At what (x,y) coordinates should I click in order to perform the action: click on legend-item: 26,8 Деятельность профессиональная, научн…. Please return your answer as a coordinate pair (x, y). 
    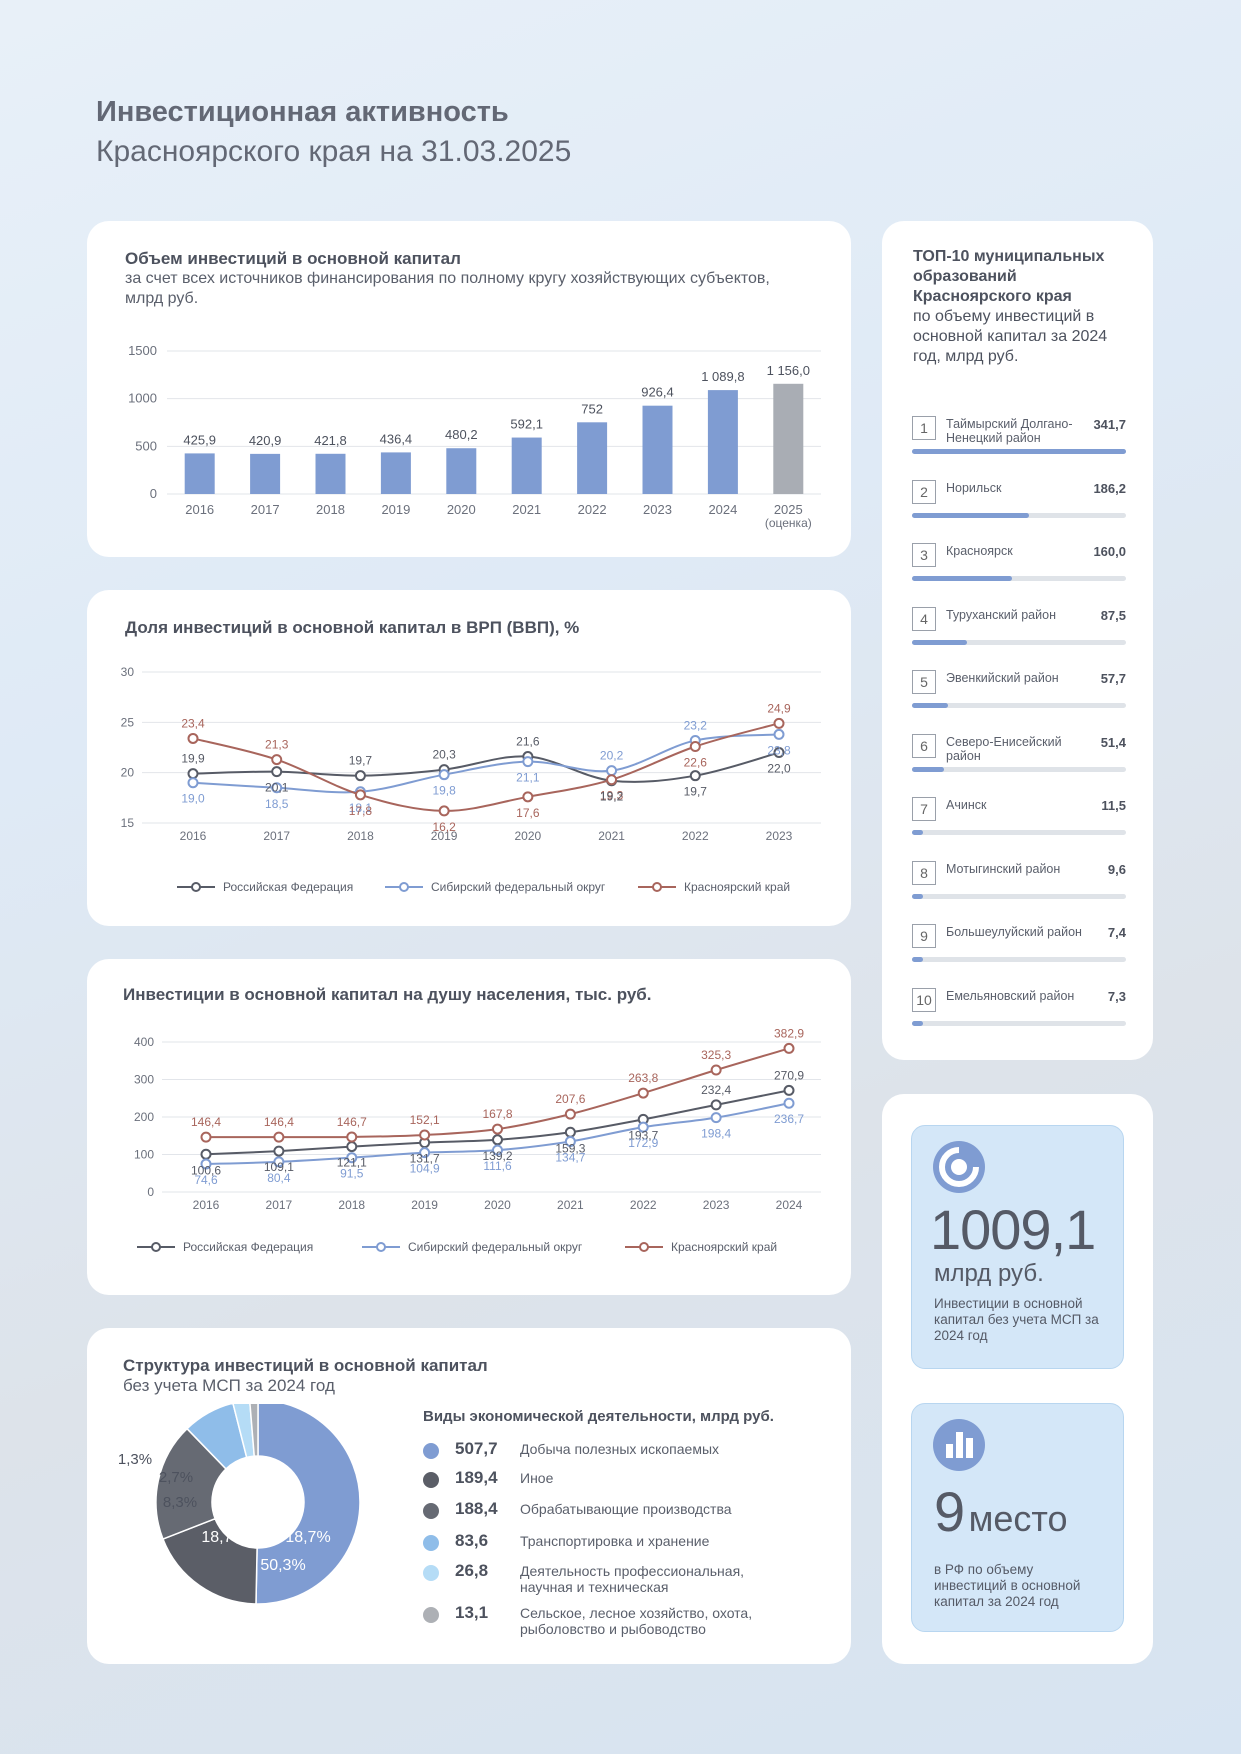
    Looking at the image, I should click on (603, 1577).